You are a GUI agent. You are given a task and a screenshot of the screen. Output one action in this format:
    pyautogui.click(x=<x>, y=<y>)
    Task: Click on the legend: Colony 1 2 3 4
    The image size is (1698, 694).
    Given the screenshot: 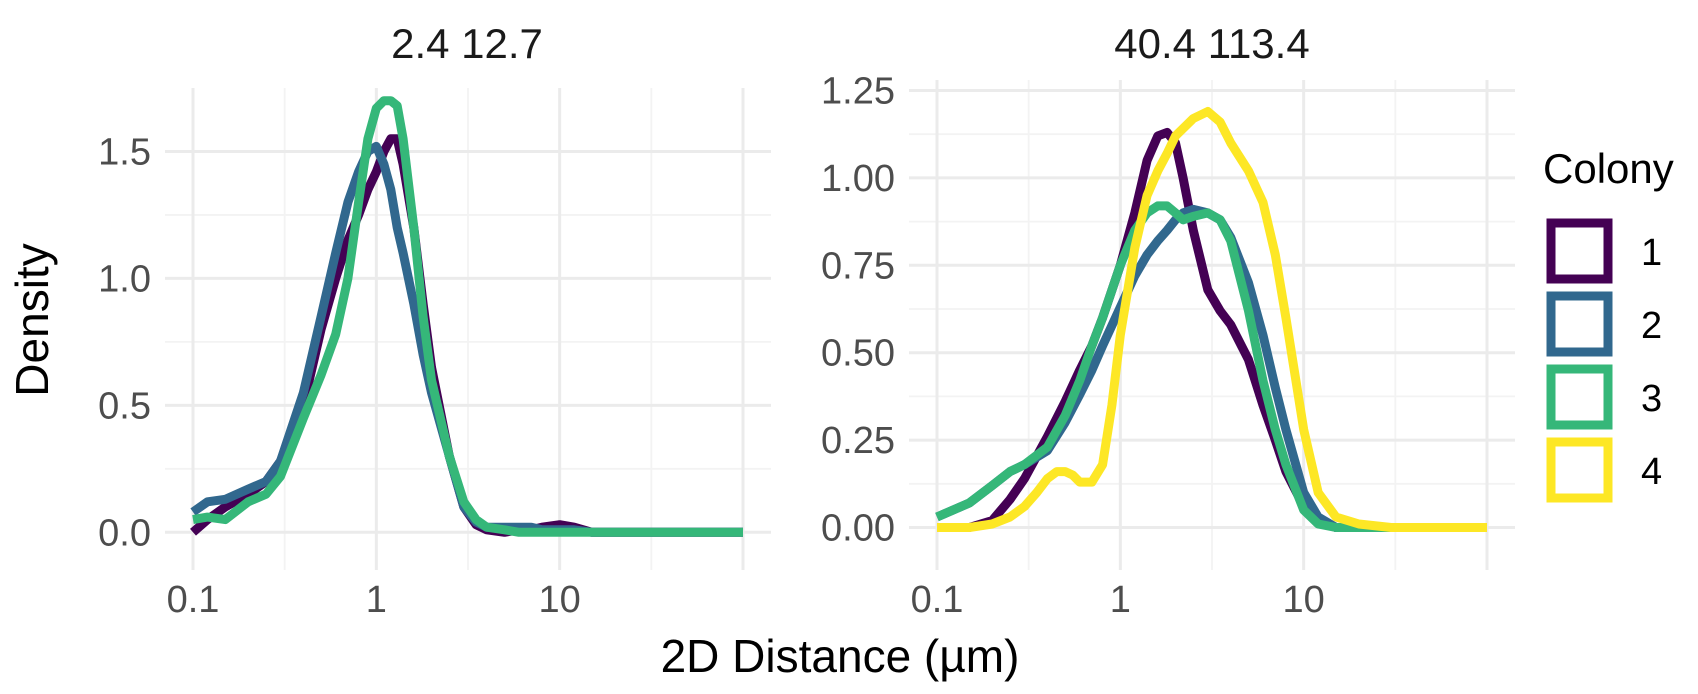 What is the action you would take?
    pyautogui.click(x=1608, y=324)
    